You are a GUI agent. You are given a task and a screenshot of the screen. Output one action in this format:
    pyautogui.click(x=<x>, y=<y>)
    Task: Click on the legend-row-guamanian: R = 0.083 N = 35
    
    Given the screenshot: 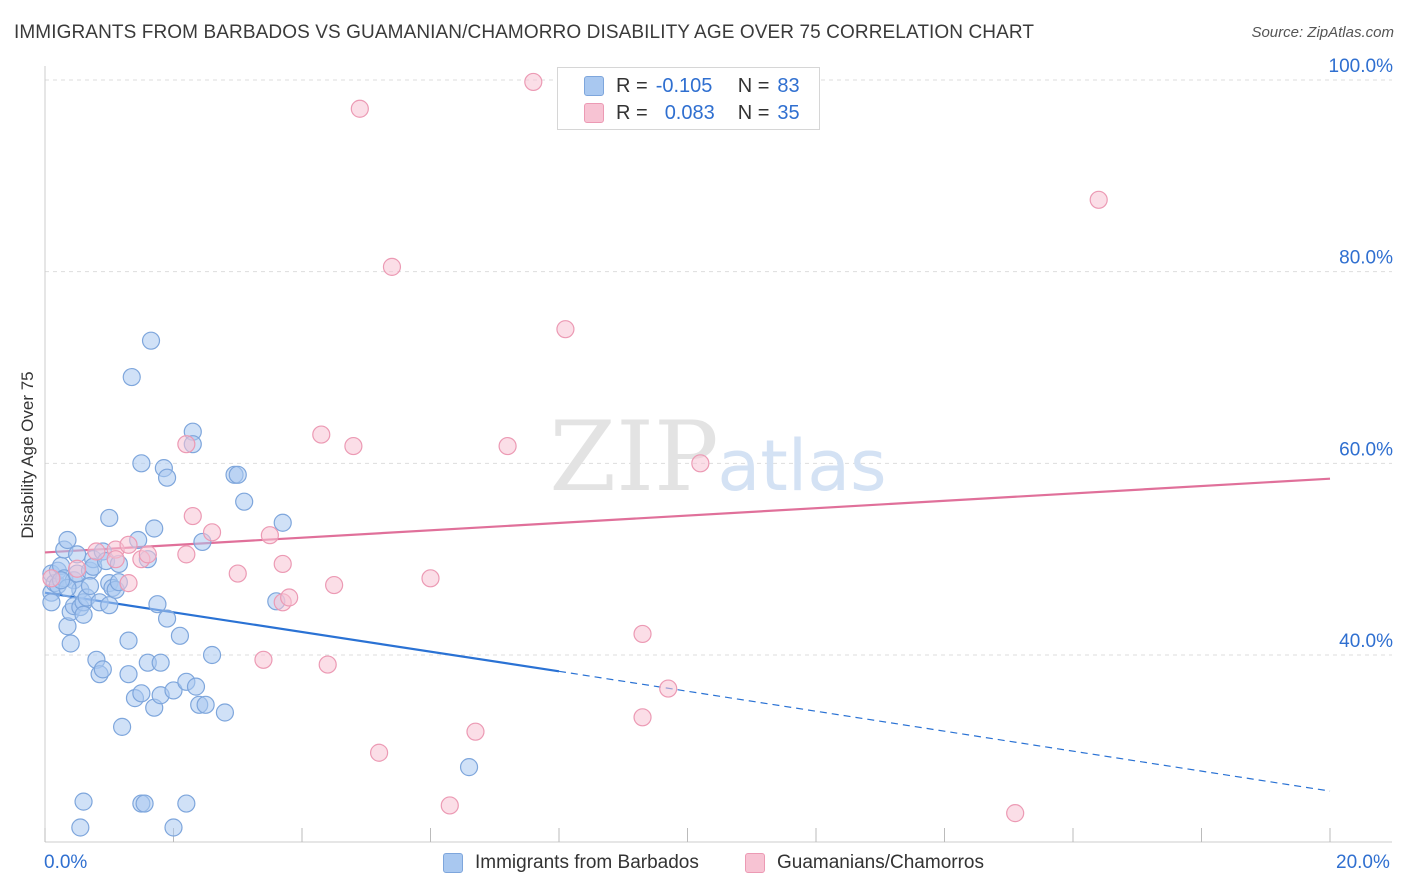 What is the action you would take?
    pyautogui.click(x=692, y=113)
    